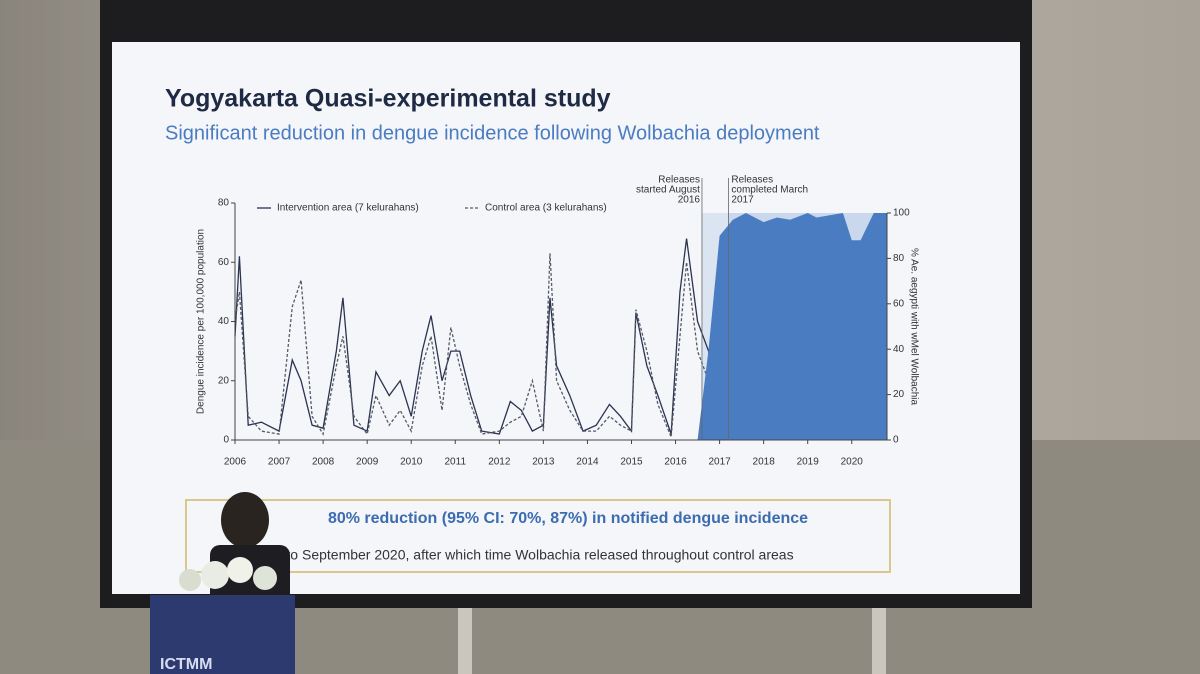  What do you see at coordinates (224, 203) in the screenshot?
I see `y-tick-label: 80` at bounding box center [224, 203].